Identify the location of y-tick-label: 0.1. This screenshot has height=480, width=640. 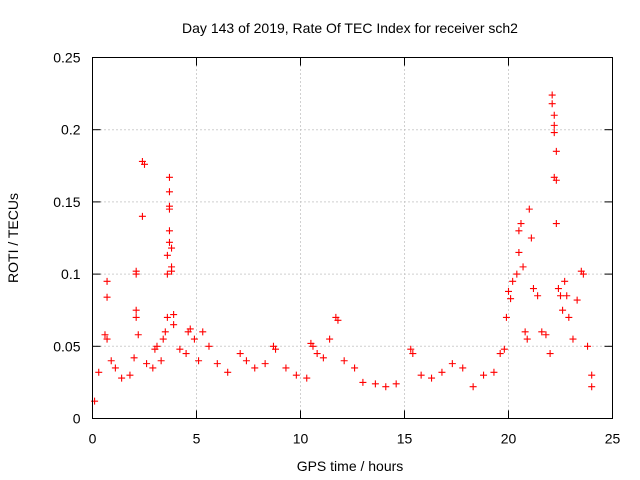
(71, 274).